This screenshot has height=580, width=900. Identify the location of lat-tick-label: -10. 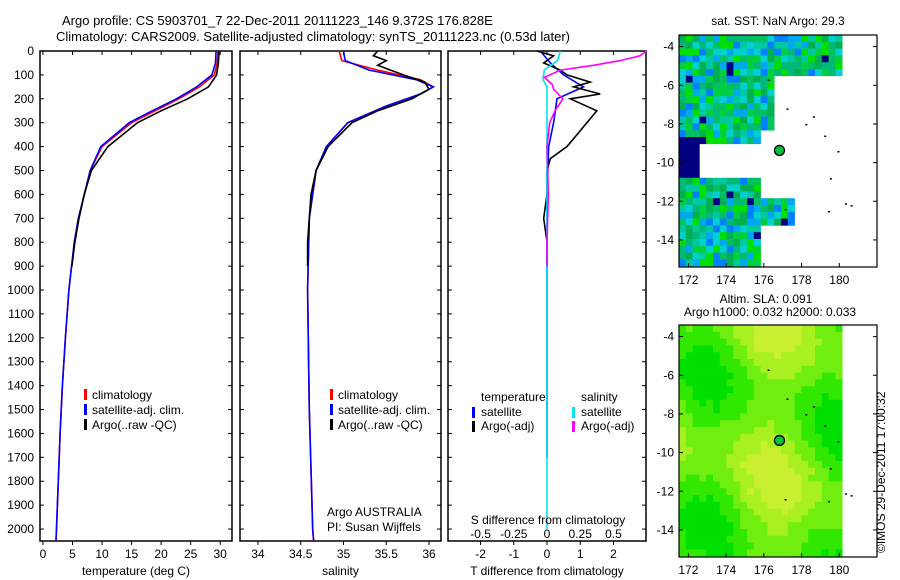
(666, 163).